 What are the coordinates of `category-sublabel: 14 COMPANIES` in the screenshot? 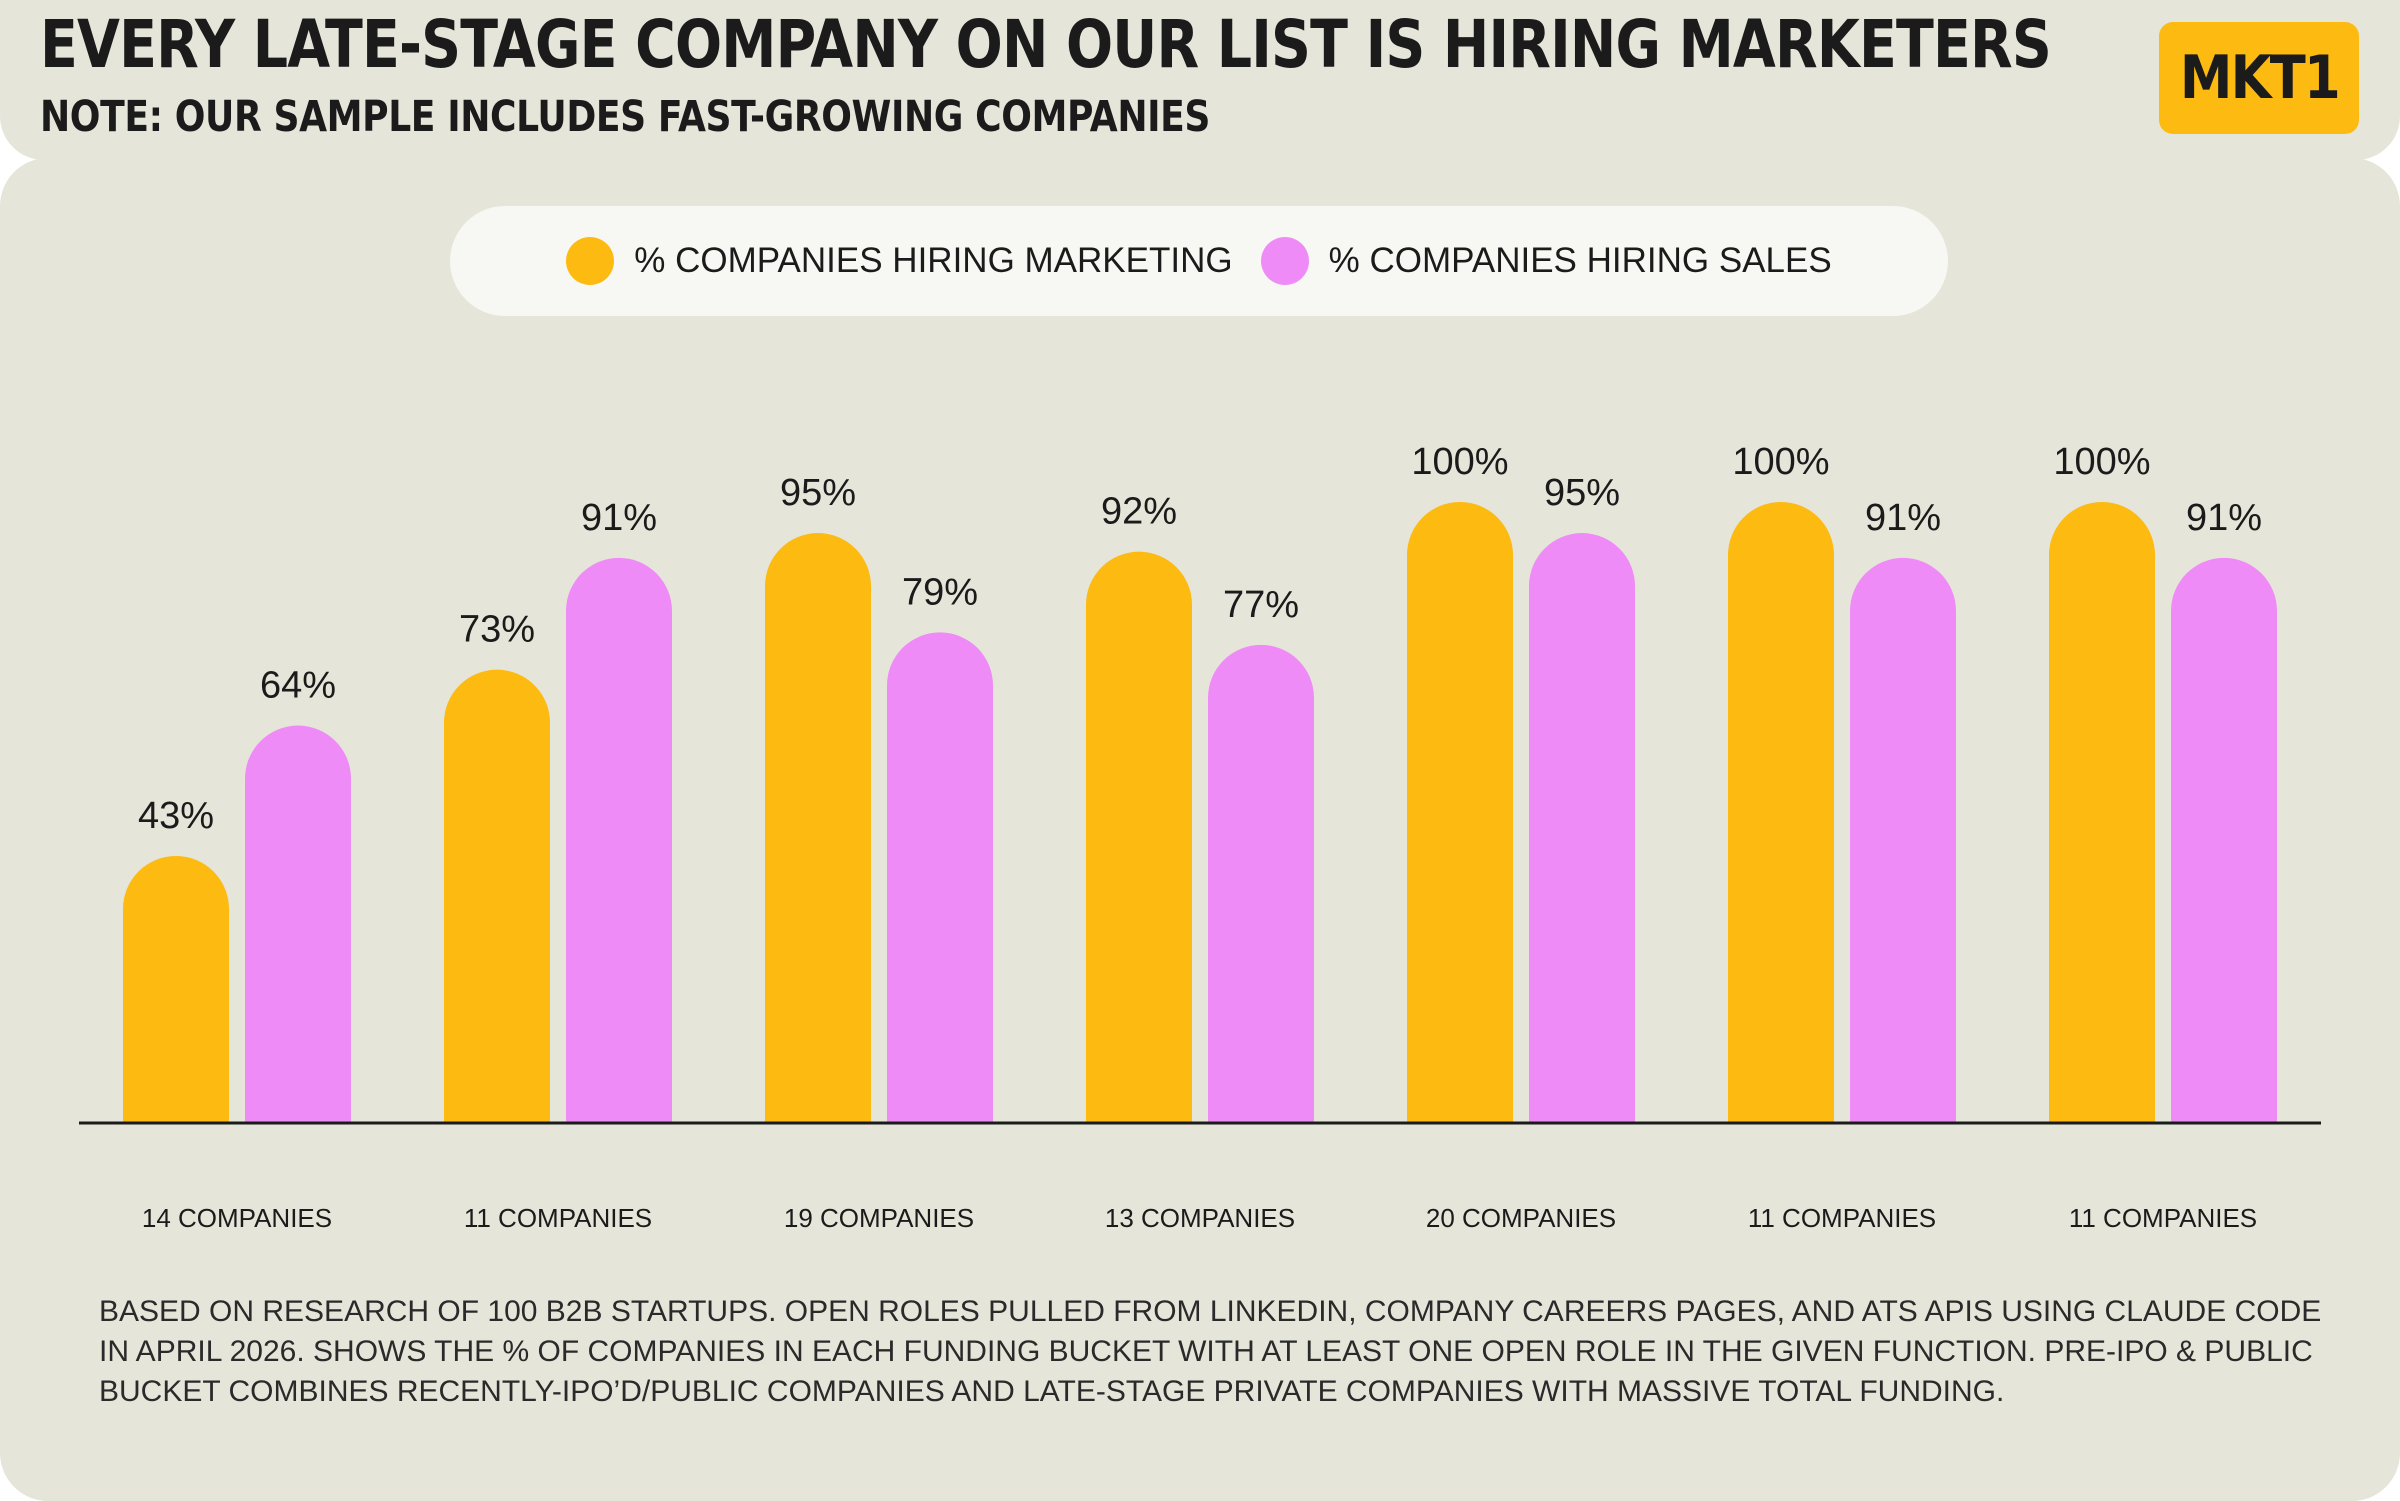 It's located at (237, 1218).